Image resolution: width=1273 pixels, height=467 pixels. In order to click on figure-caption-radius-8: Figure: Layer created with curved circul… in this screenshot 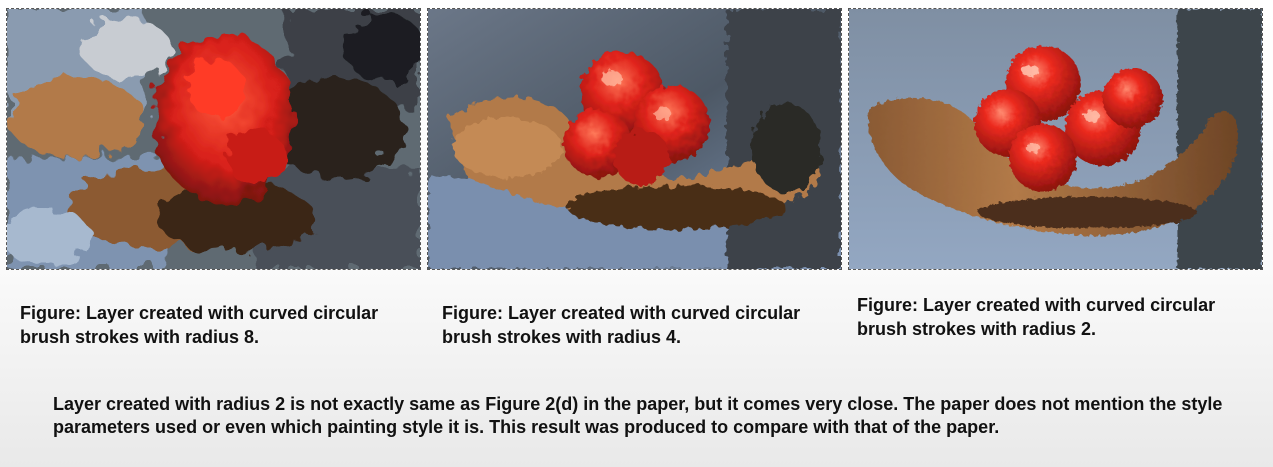, I will do `click(199, 325)`.